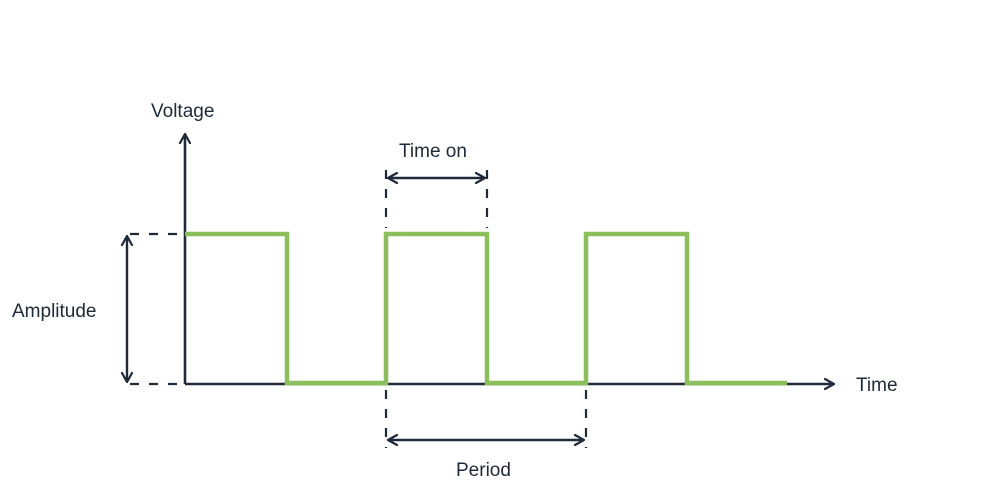 The width and height of the screenshot is (985, 493). Describe the element at coordinates (877, 385) in the screenshot. I see `x-axis-label: Time` at that location.